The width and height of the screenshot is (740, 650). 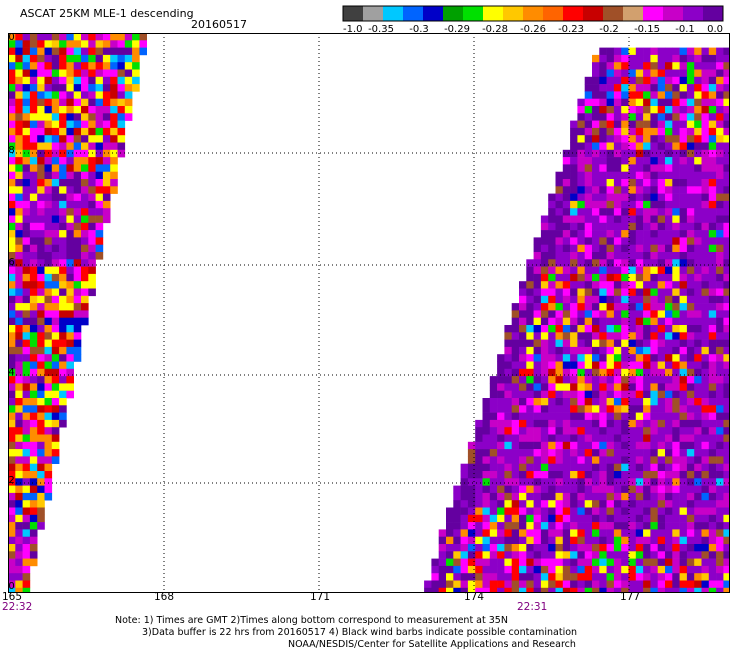 I want to click on color-scale-tick-label: -1.0, so click(x=353, y=28).